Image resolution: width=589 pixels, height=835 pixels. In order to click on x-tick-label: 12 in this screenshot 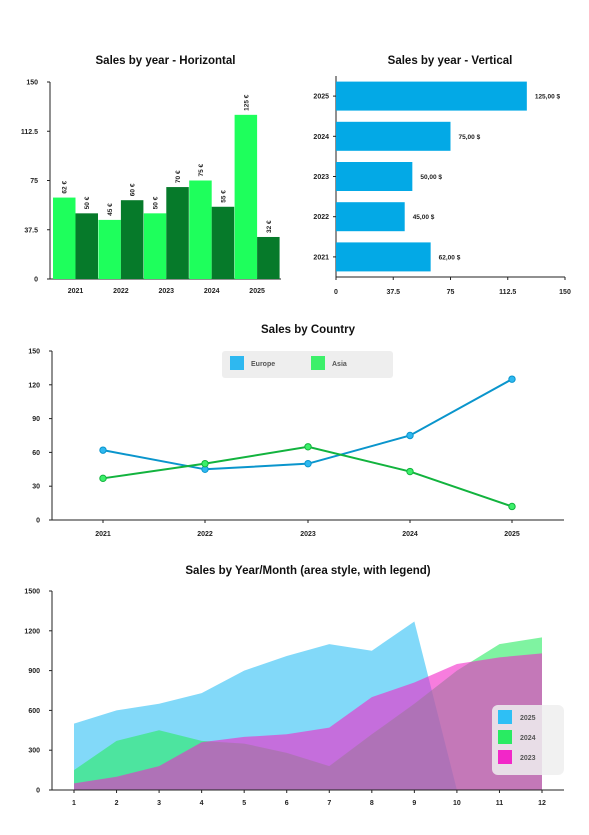, I will do `click(542, 803)`.